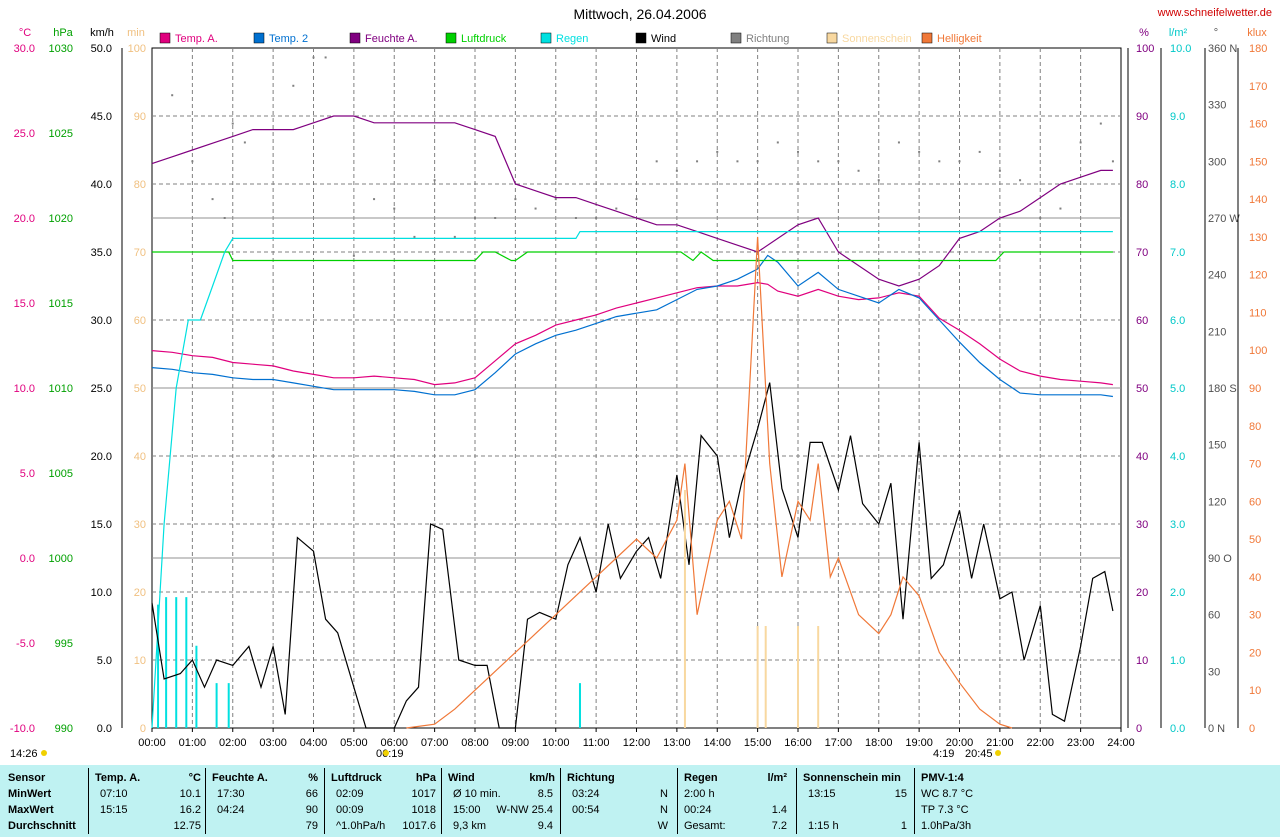 Image resolution: width=1280 pixels, height=837 pixels. What do you see at coordinates (1258, 238) in the screenshot?
I see `brightness-axis-tick-label: 130` at bounding box center [1258, 238].